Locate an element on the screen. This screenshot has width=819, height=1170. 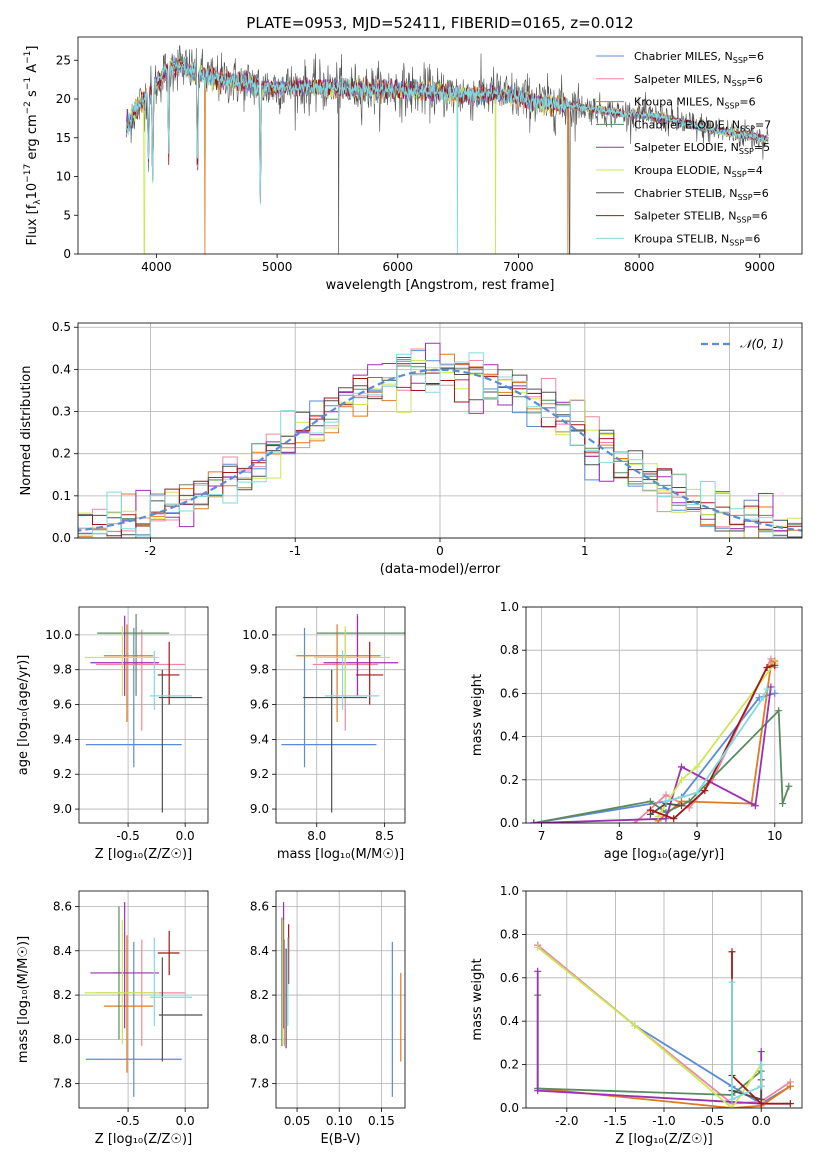
x-tick-label: -2 is located at coordinates (150, 551).